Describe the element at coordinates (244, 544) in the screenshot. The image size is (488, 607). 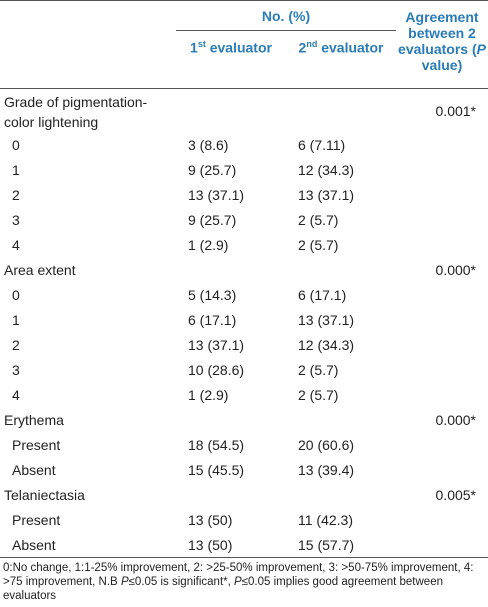
I see `data-row: Absent 13 (50) 15 (57.7)` at that location.